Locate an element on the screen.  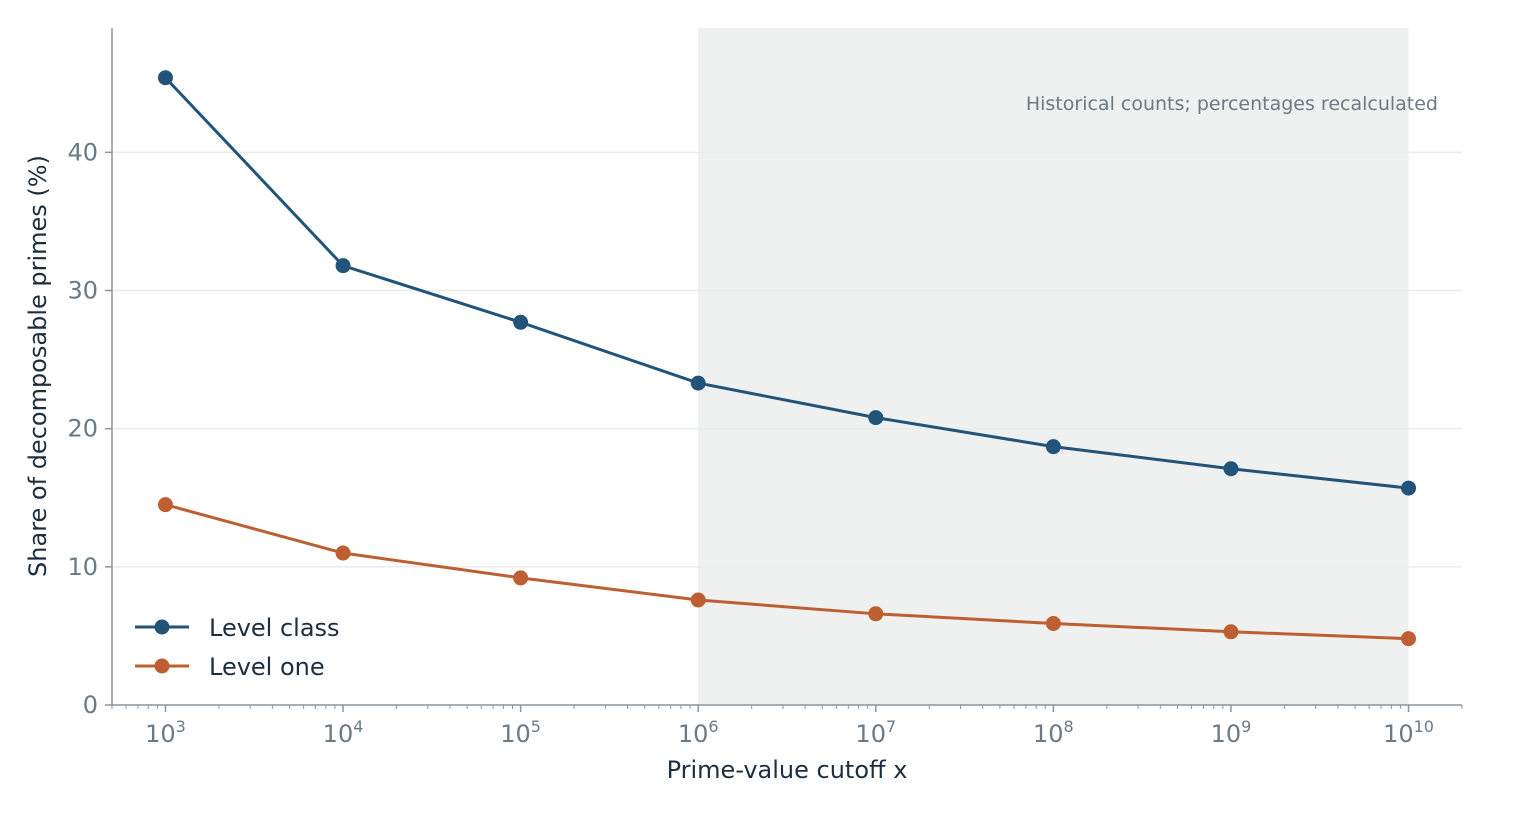
legend-item: Level class is located at coordinates (237, 628).